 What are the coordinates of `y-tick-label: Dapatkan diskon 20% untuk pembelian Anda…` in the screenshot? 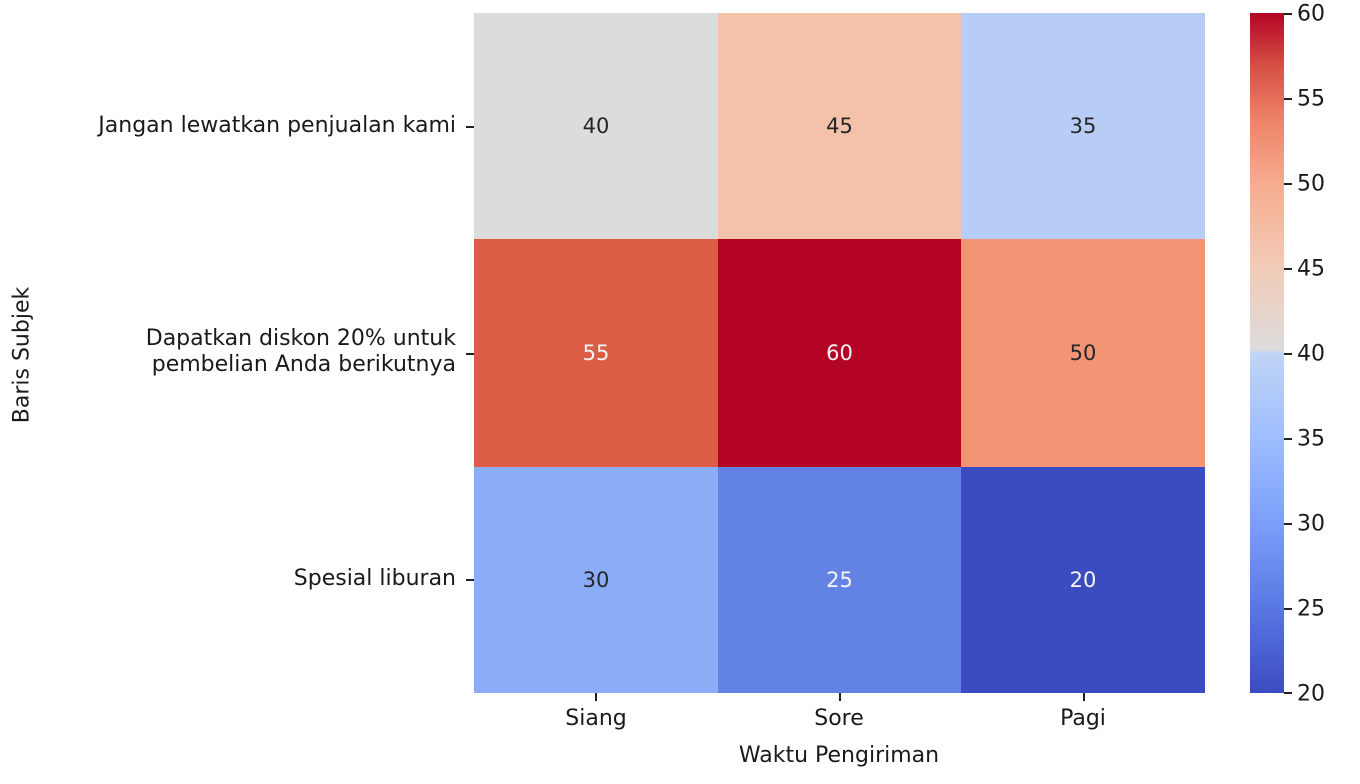 It's located at (300, 351).